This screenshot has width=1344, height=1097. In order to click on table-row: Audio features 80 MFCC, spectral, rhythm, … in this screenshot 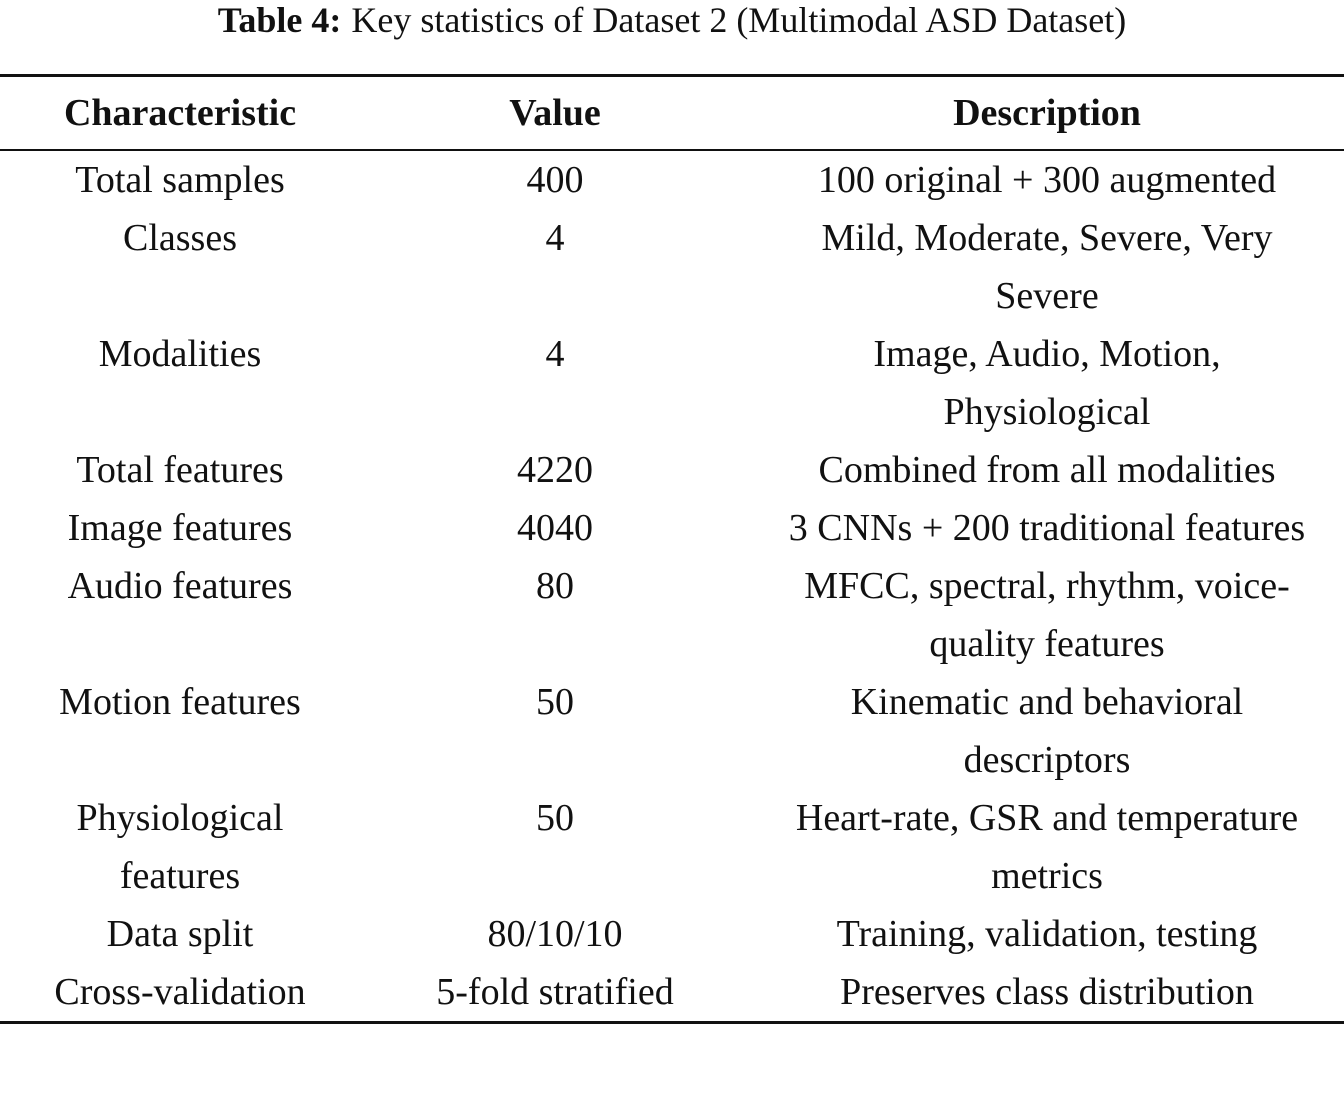, I will do `click(672, 615)`.